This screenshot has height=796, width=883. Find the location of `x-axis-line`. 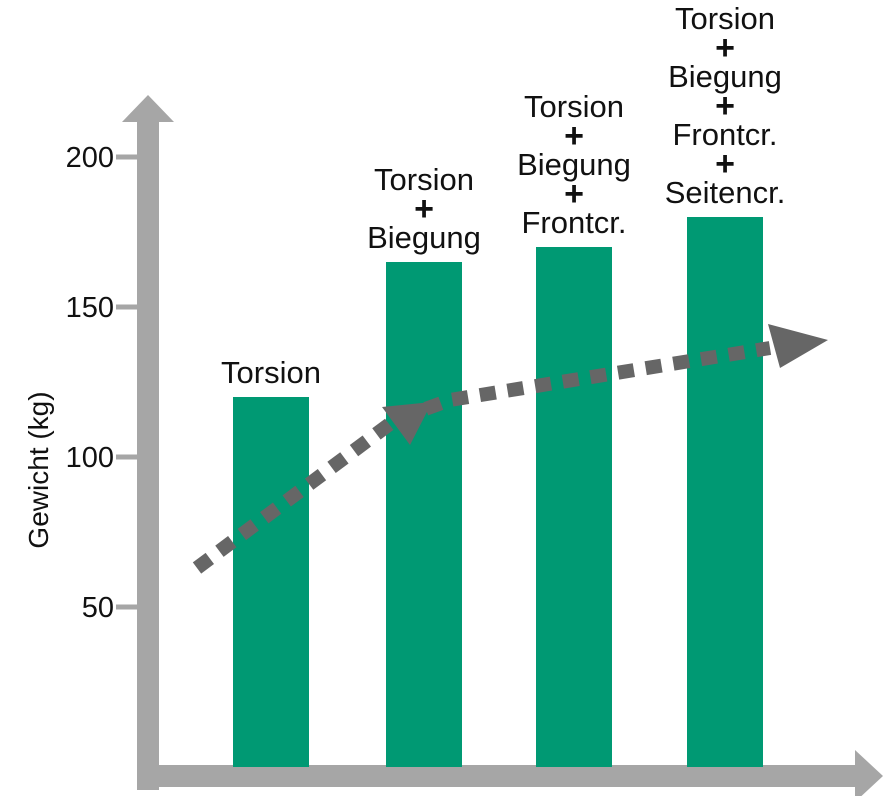

x-axis-line is located at coordinates (497, 776).